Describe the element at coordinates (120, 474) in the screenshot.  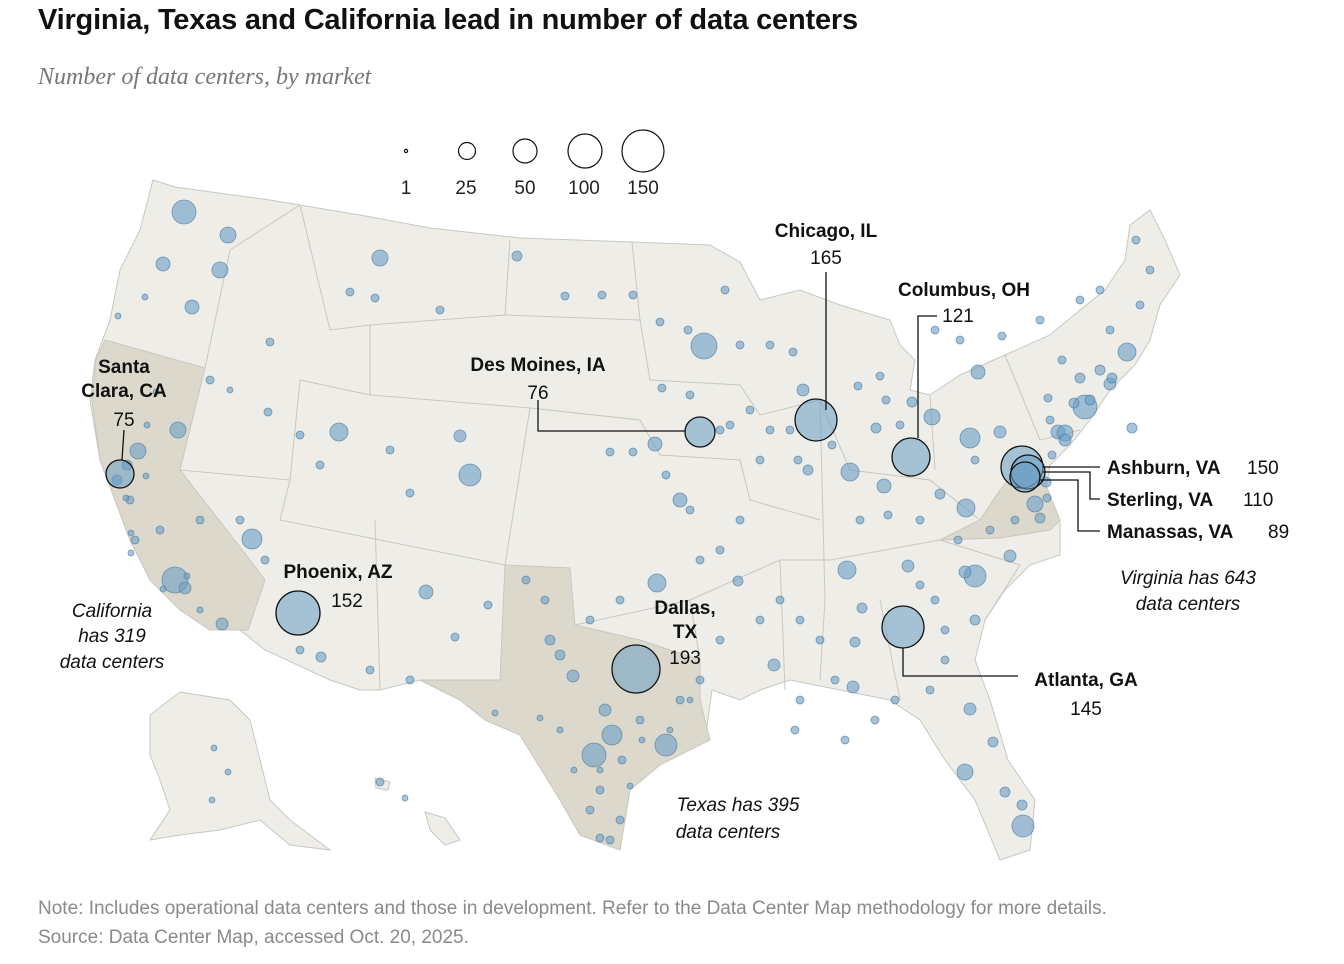
I see `bubble-santa-clara` at that location.